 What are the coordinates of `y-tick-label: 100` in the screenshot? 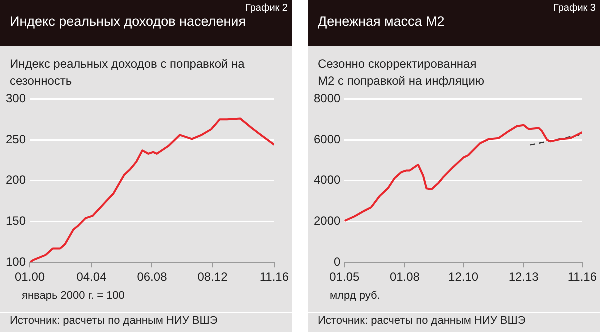 It's located at (16, 261).